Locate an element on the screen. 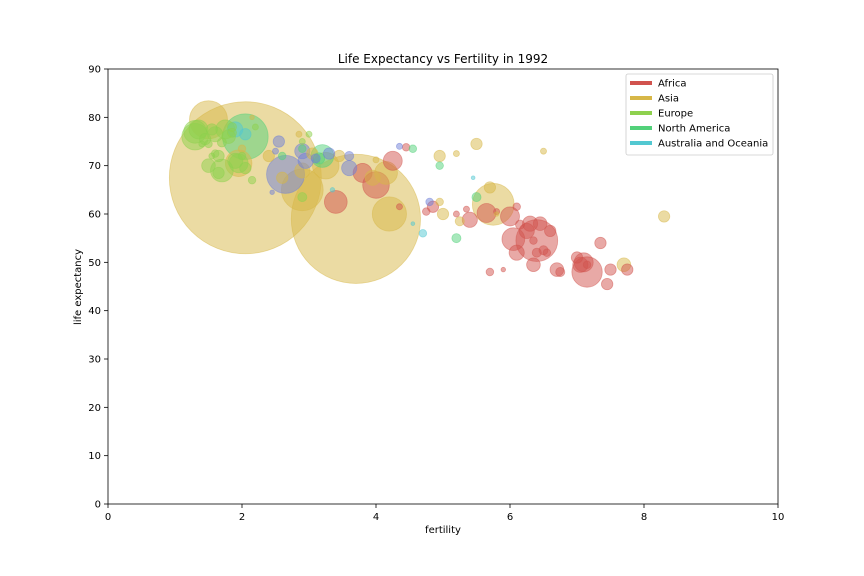  x-tick-label: 10 is located at coordinates (778, 517).